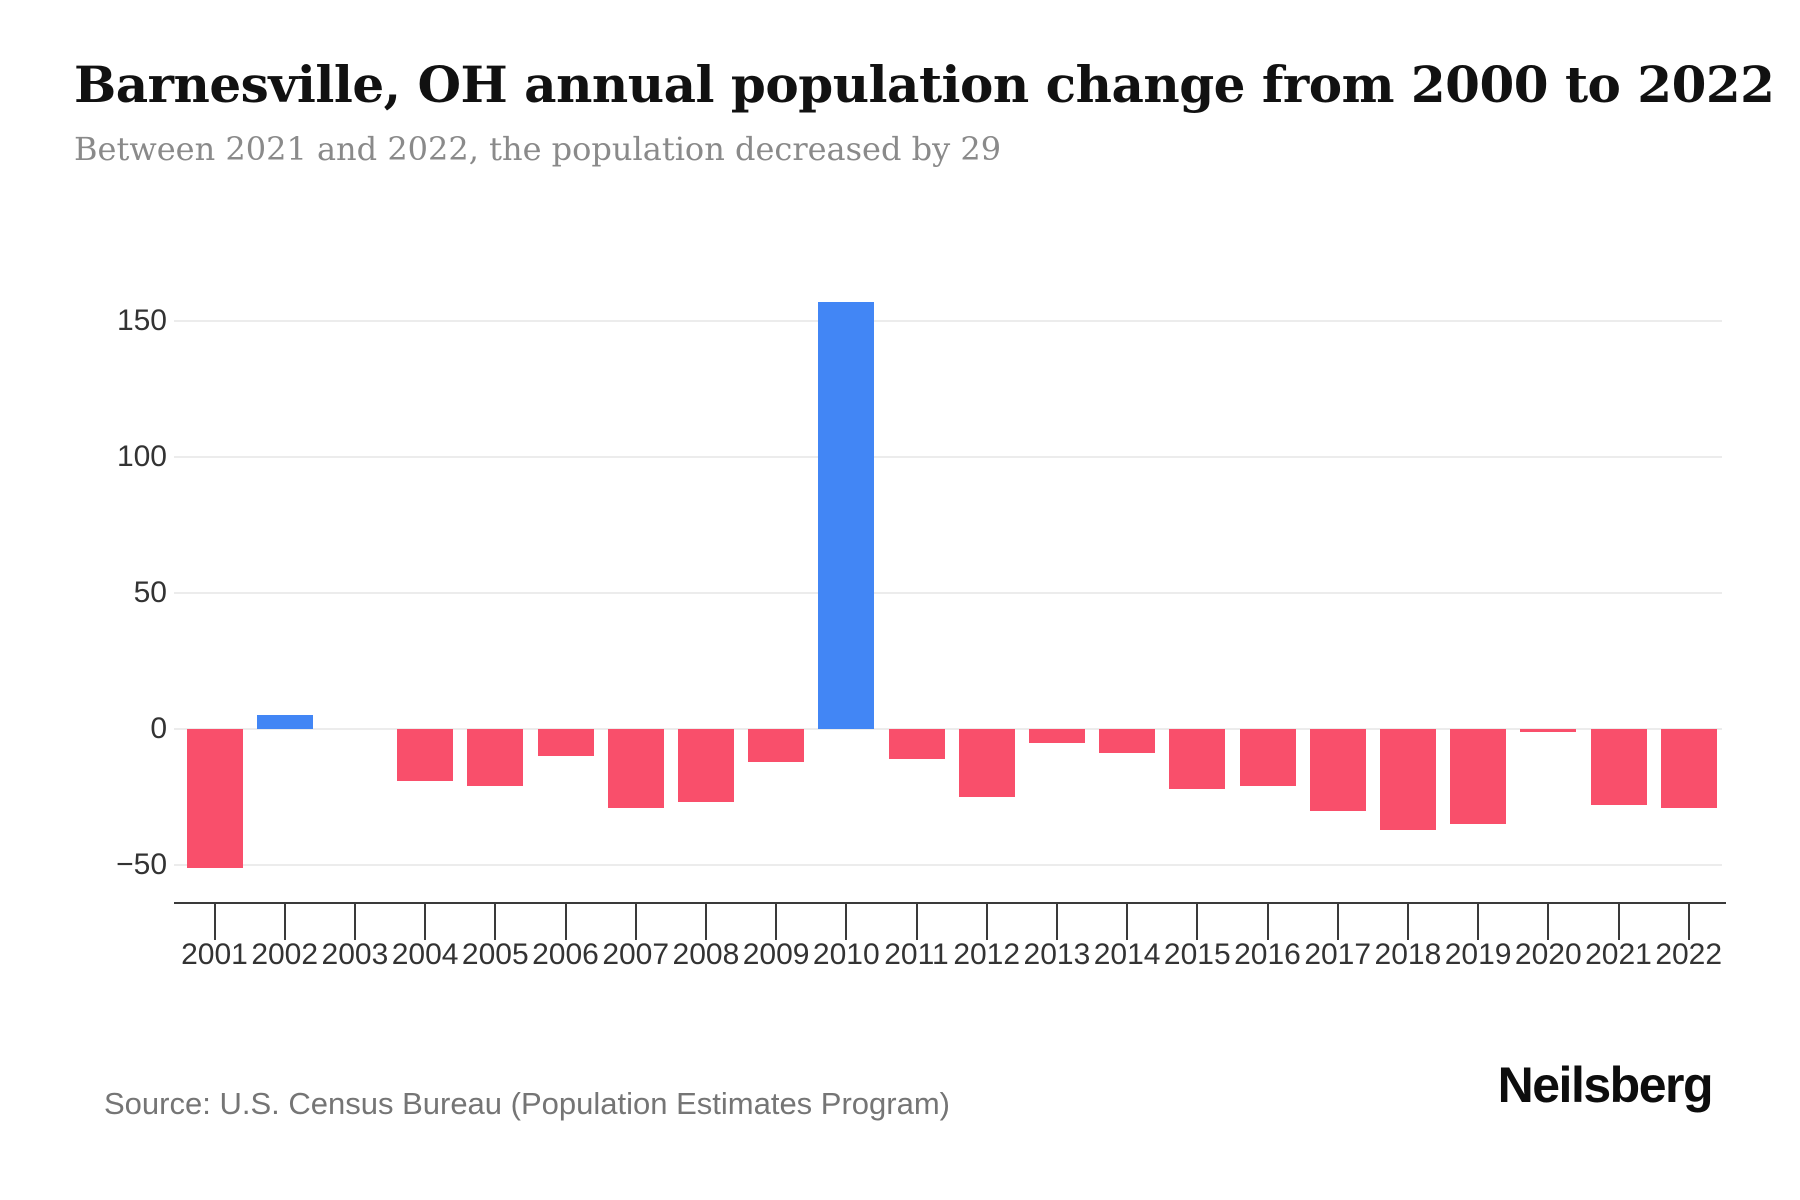 The height and width of the screenshot is (1200, 1800). What do you see at coordinates (141, 864) in the screenshot?
I see `y-axis-tick-label: −50` at bounding box center [141, 864].